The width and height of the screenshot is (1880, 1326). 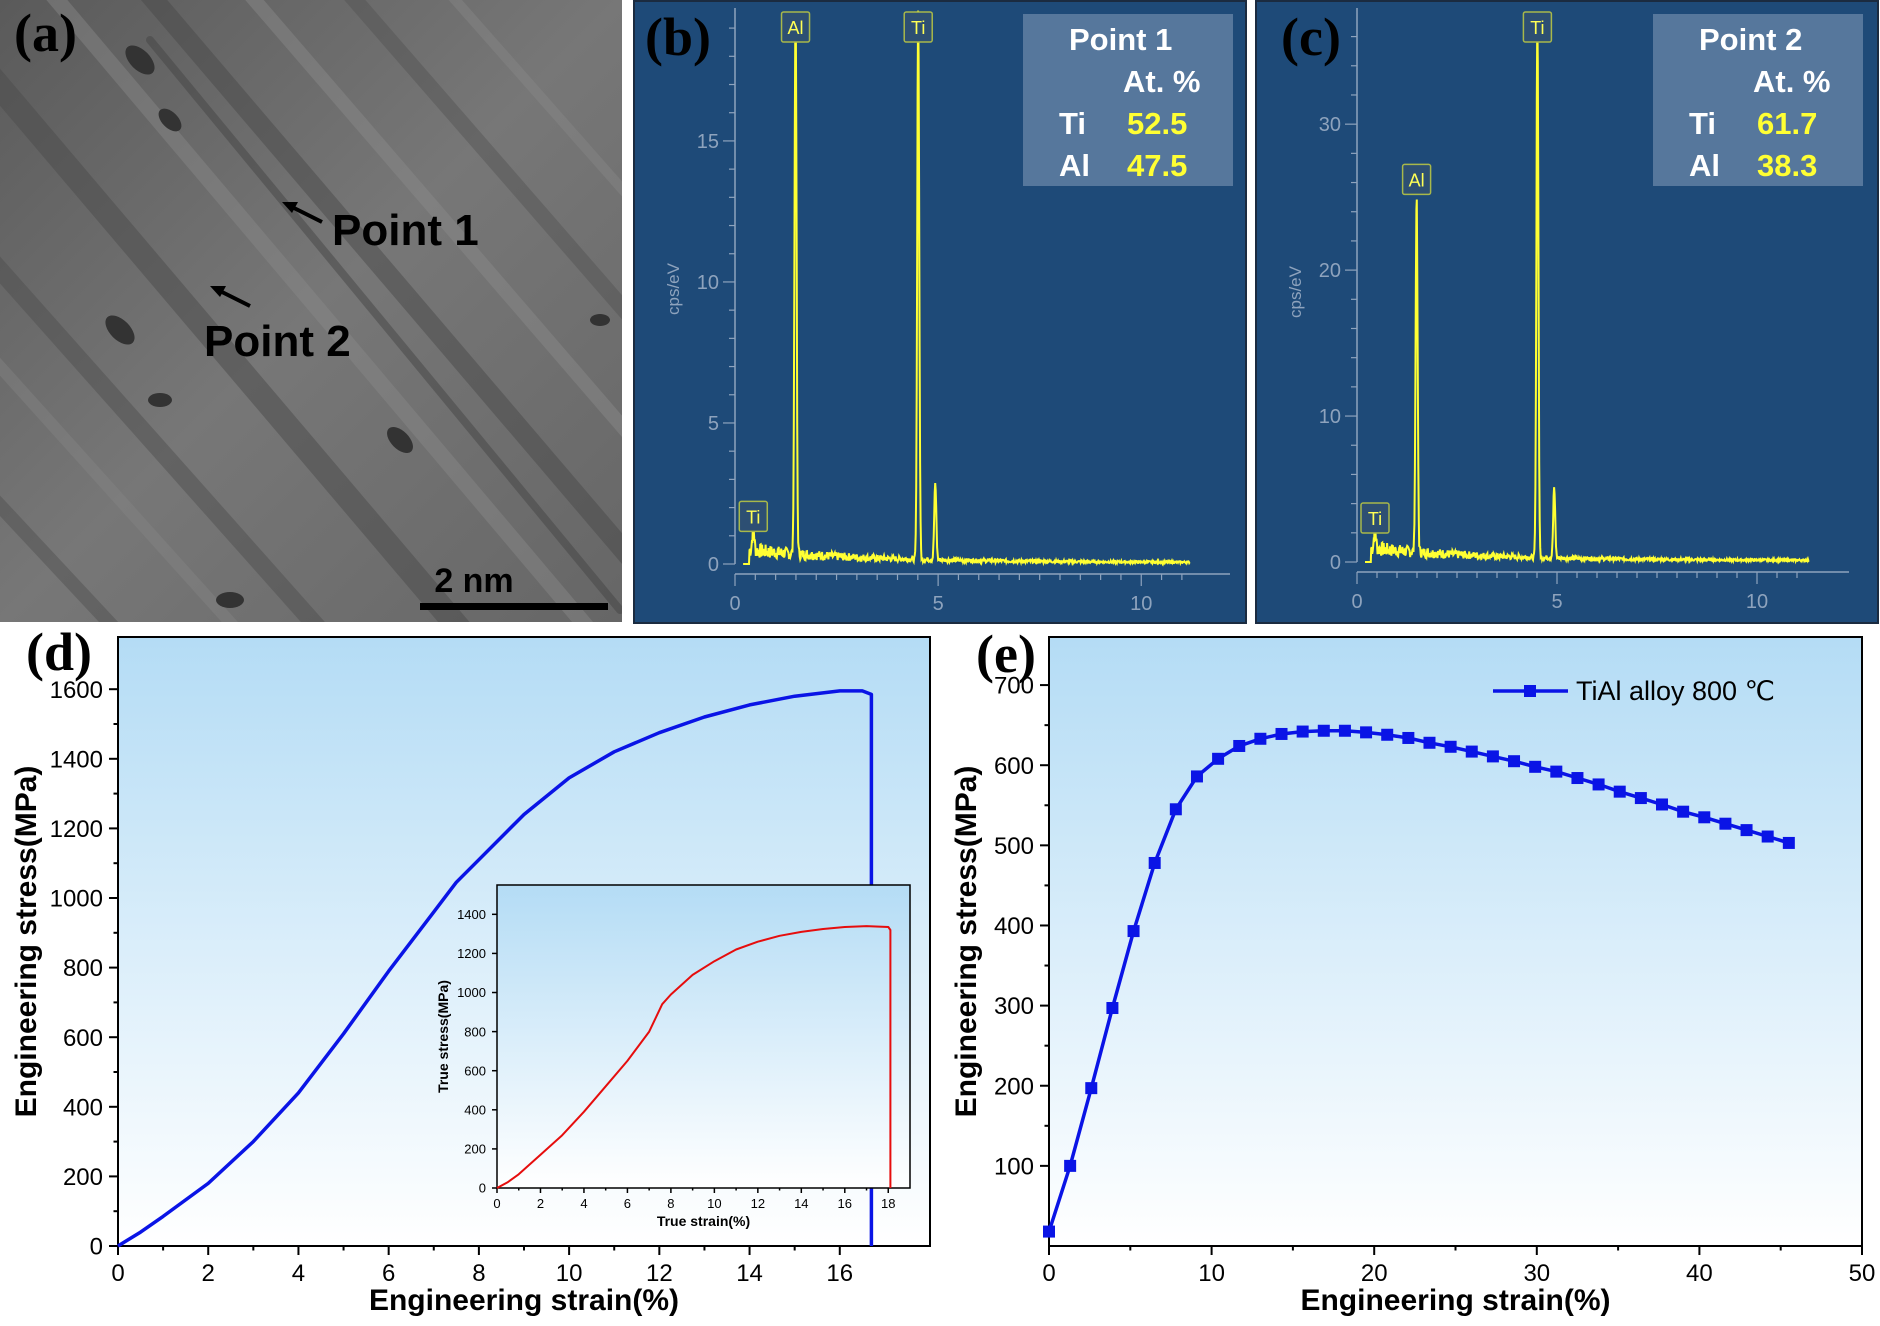 I want to click on x-tick-label: 5, so click(x=938, y=604).